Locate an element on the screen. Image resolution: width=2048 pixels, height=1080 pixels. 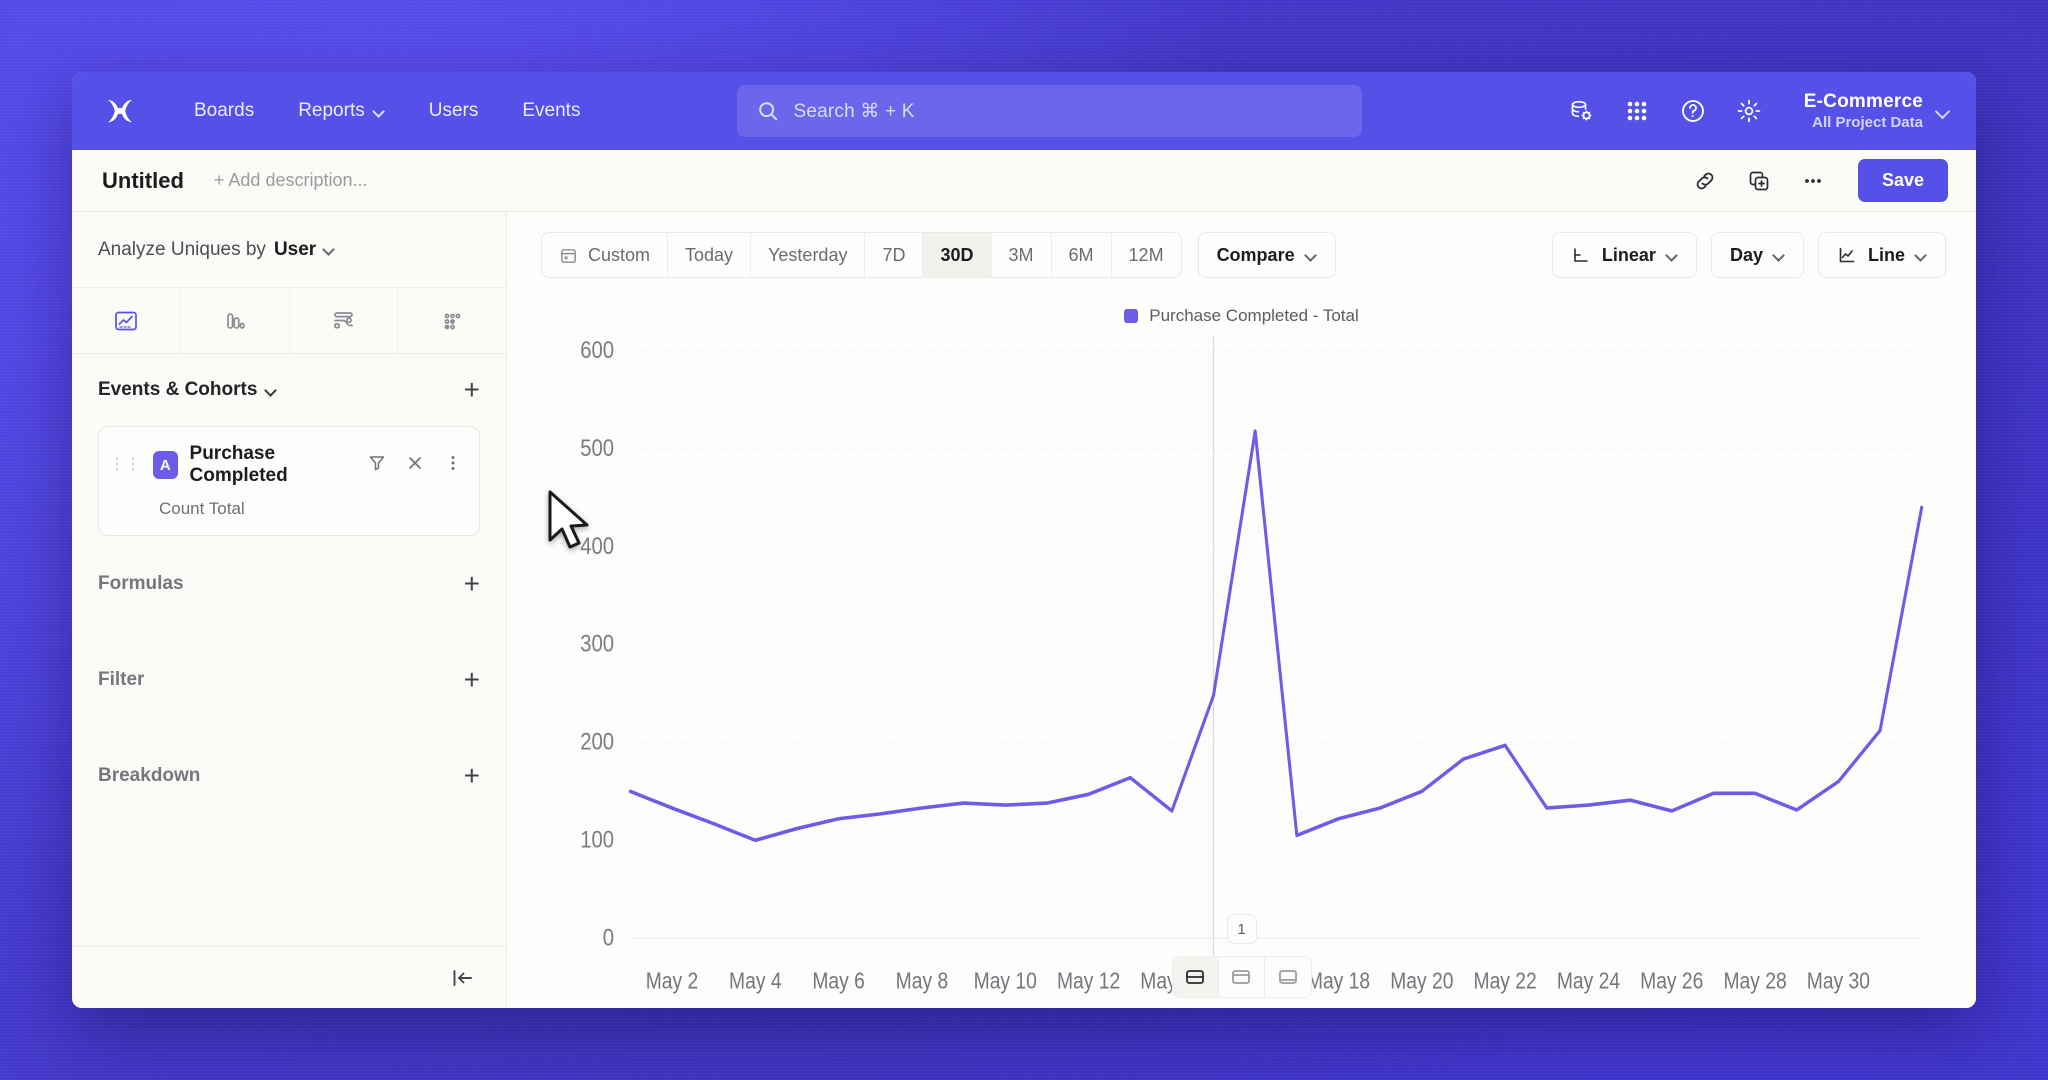
svg-text: May 24 is located at coordinates (1588, 981).